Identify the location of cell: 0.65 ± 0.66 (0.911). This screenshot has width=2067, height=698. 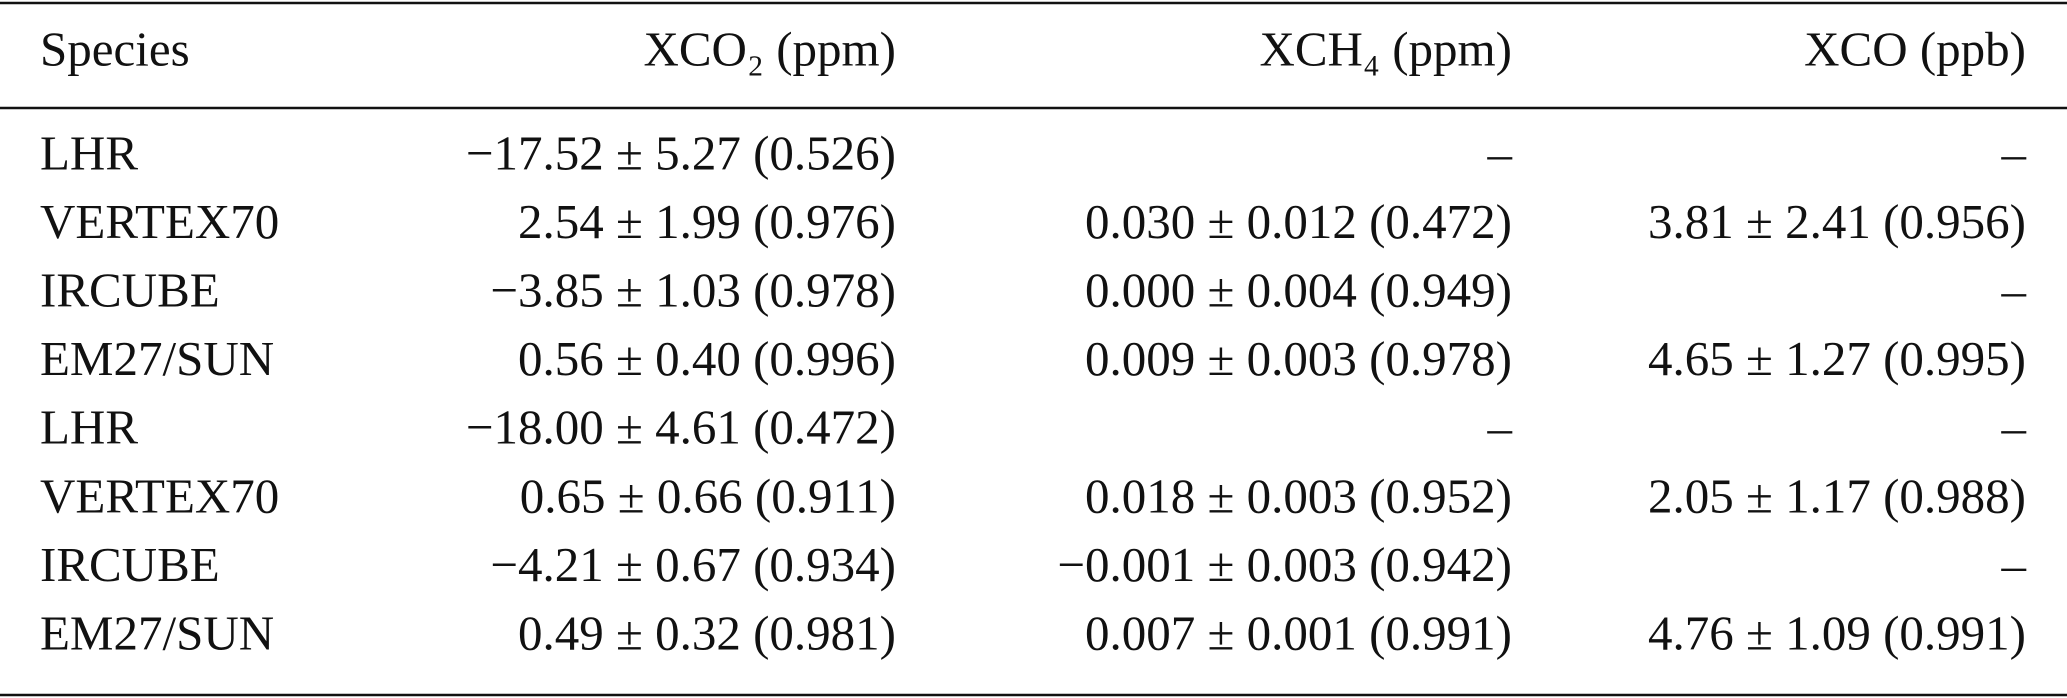
(708, 495).